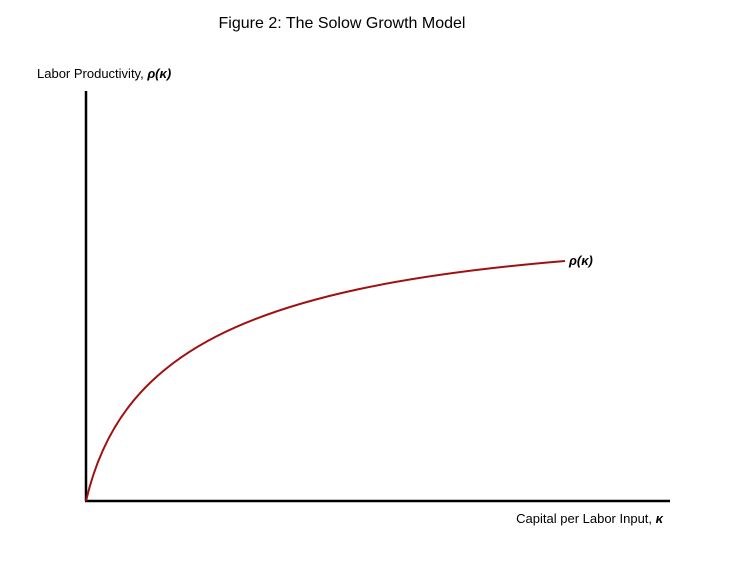 This screenshot has width=756, height=567. What do you see at coordinates (158, 73) in the screenshot?
I see `y-axis-label-symbol: ρ(κ)` at bounding box center [158, 73].